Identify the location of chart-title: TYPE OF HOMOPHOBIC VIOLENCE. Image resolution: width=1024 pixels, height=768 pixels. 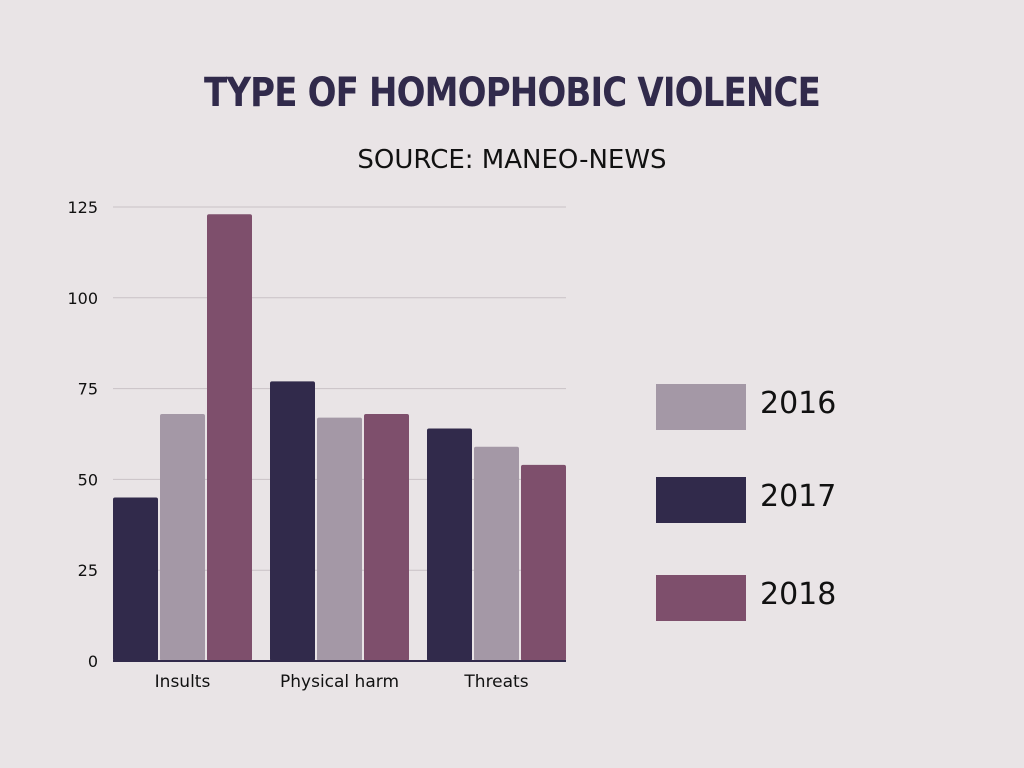
(512, 93).